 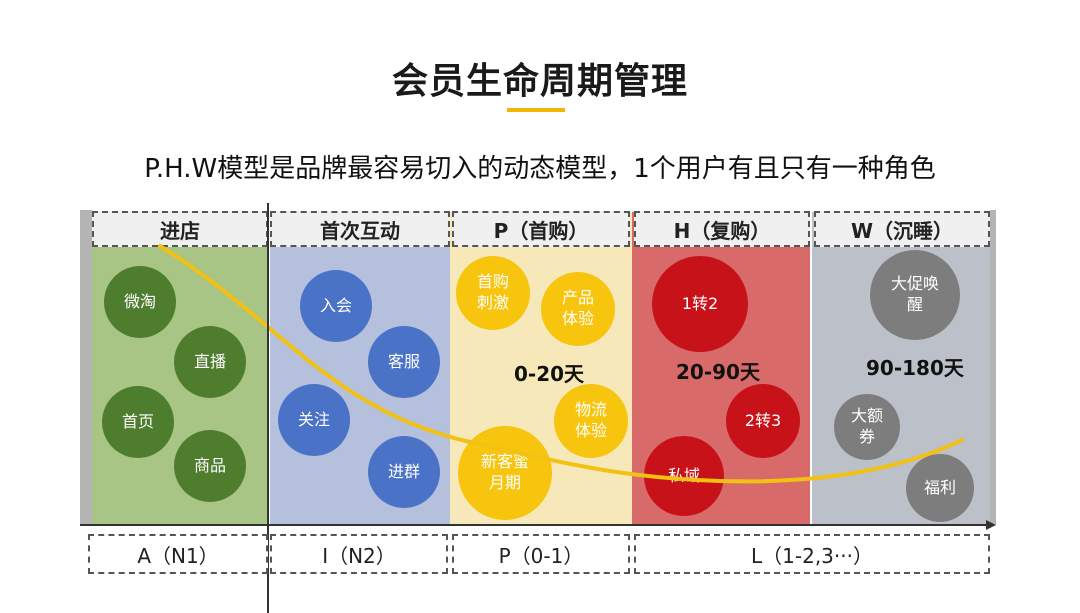 I want to click on left-edge-band, so click(x=86, y=367).